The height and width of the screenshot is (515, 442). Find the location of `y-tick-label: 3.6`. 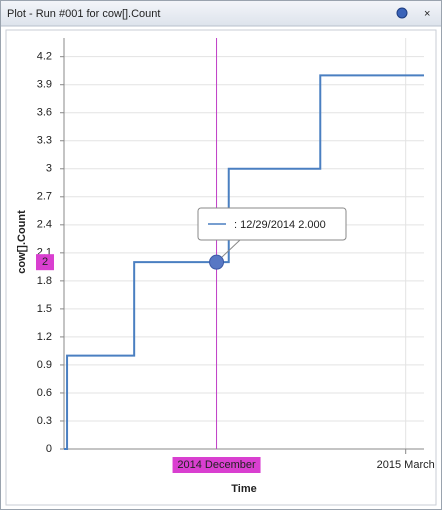

y-tick-label: 3.6 is located at coordinates (44, 113).